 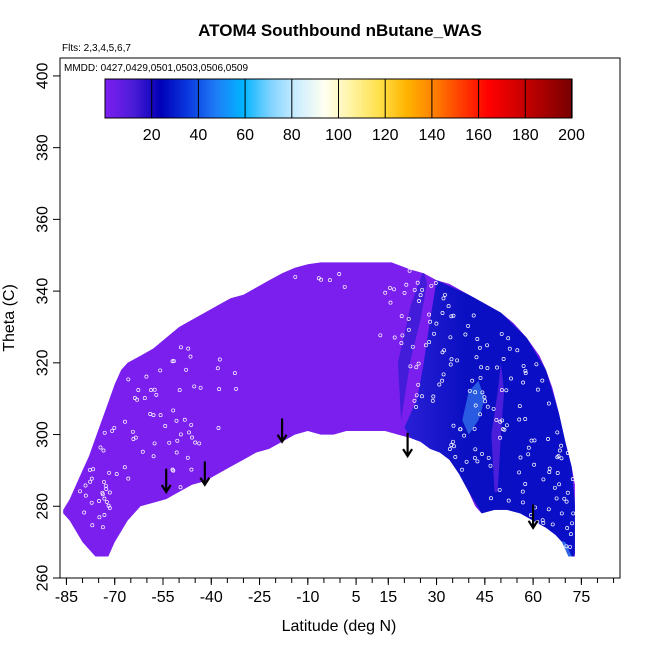 What do you see at coordinates (114, 597) in the screenshot?
I see `x-tick-label: -70` at bounding box center [114, 597].